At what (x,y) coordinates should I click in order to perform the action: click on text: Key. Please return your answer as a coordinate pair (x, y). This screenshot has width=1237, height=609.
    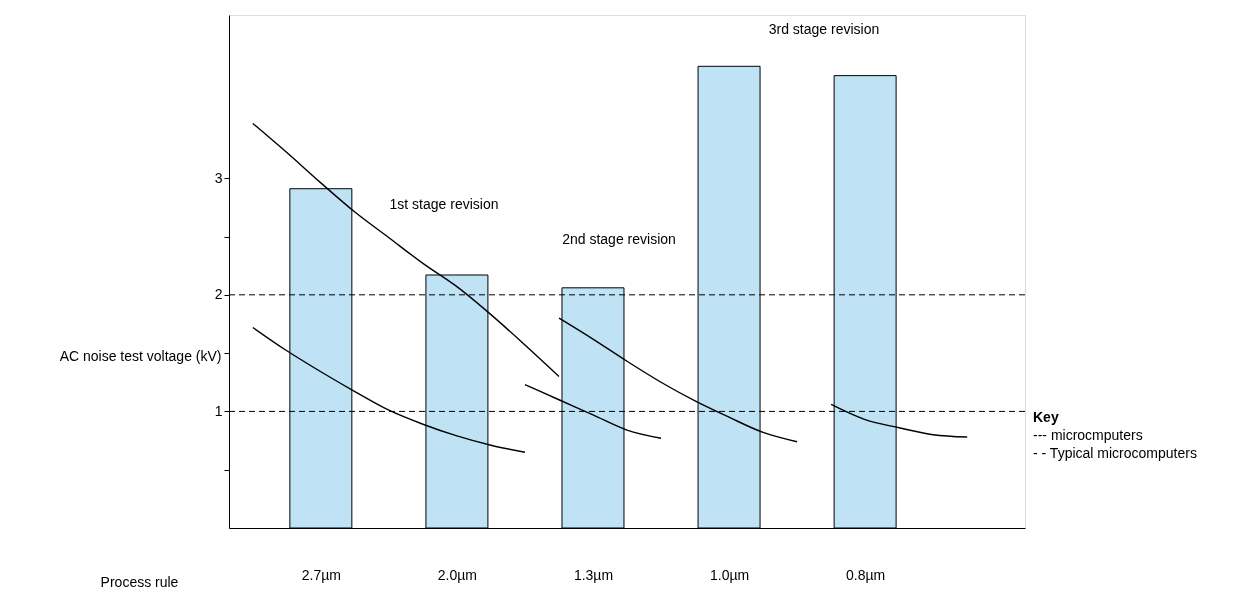
    Looking at the image, I should click on (1046, 417).